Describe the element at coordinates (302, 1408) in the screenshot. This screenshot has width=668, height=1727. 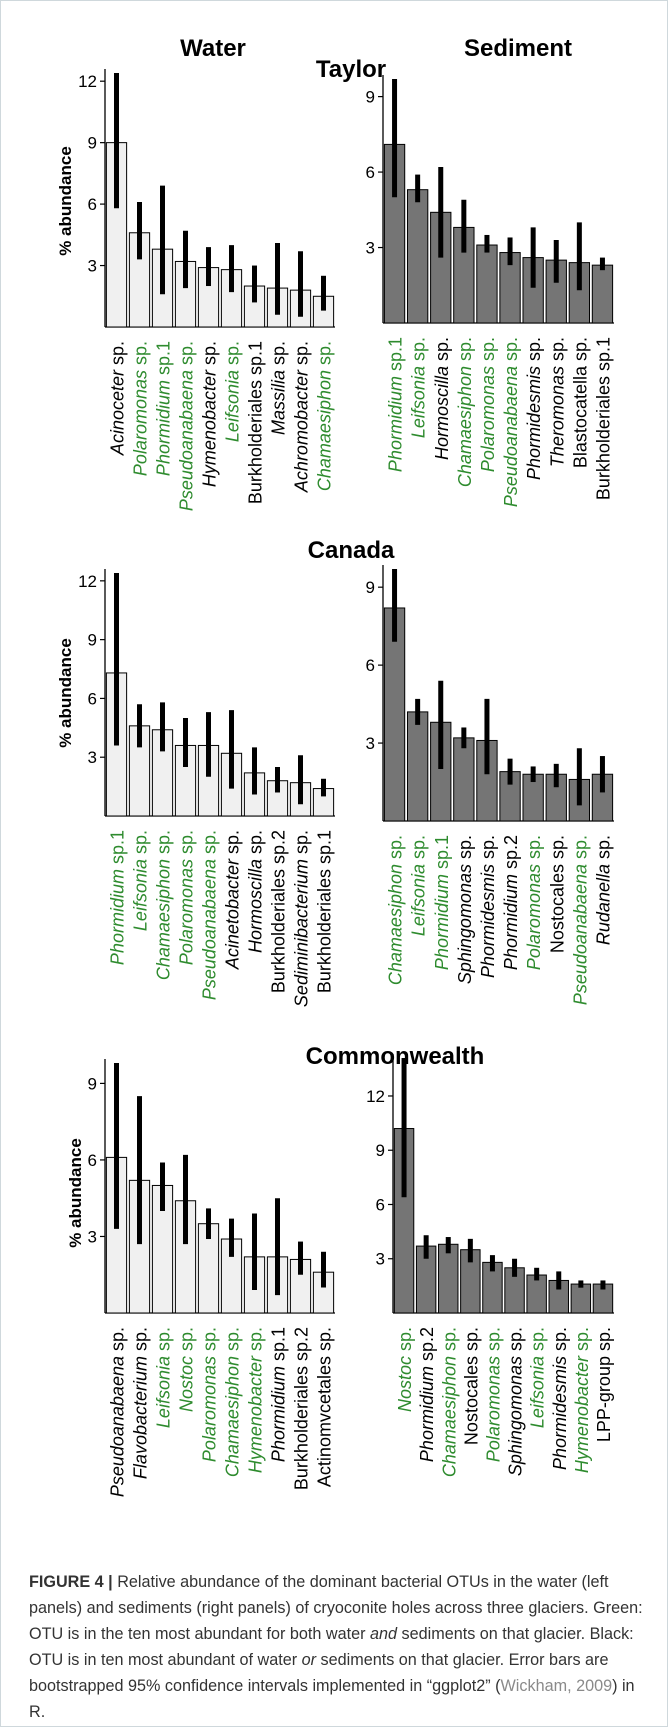
I see `commonwealth-water-x-tick-label: Burkholderiales sp.2` at that location.